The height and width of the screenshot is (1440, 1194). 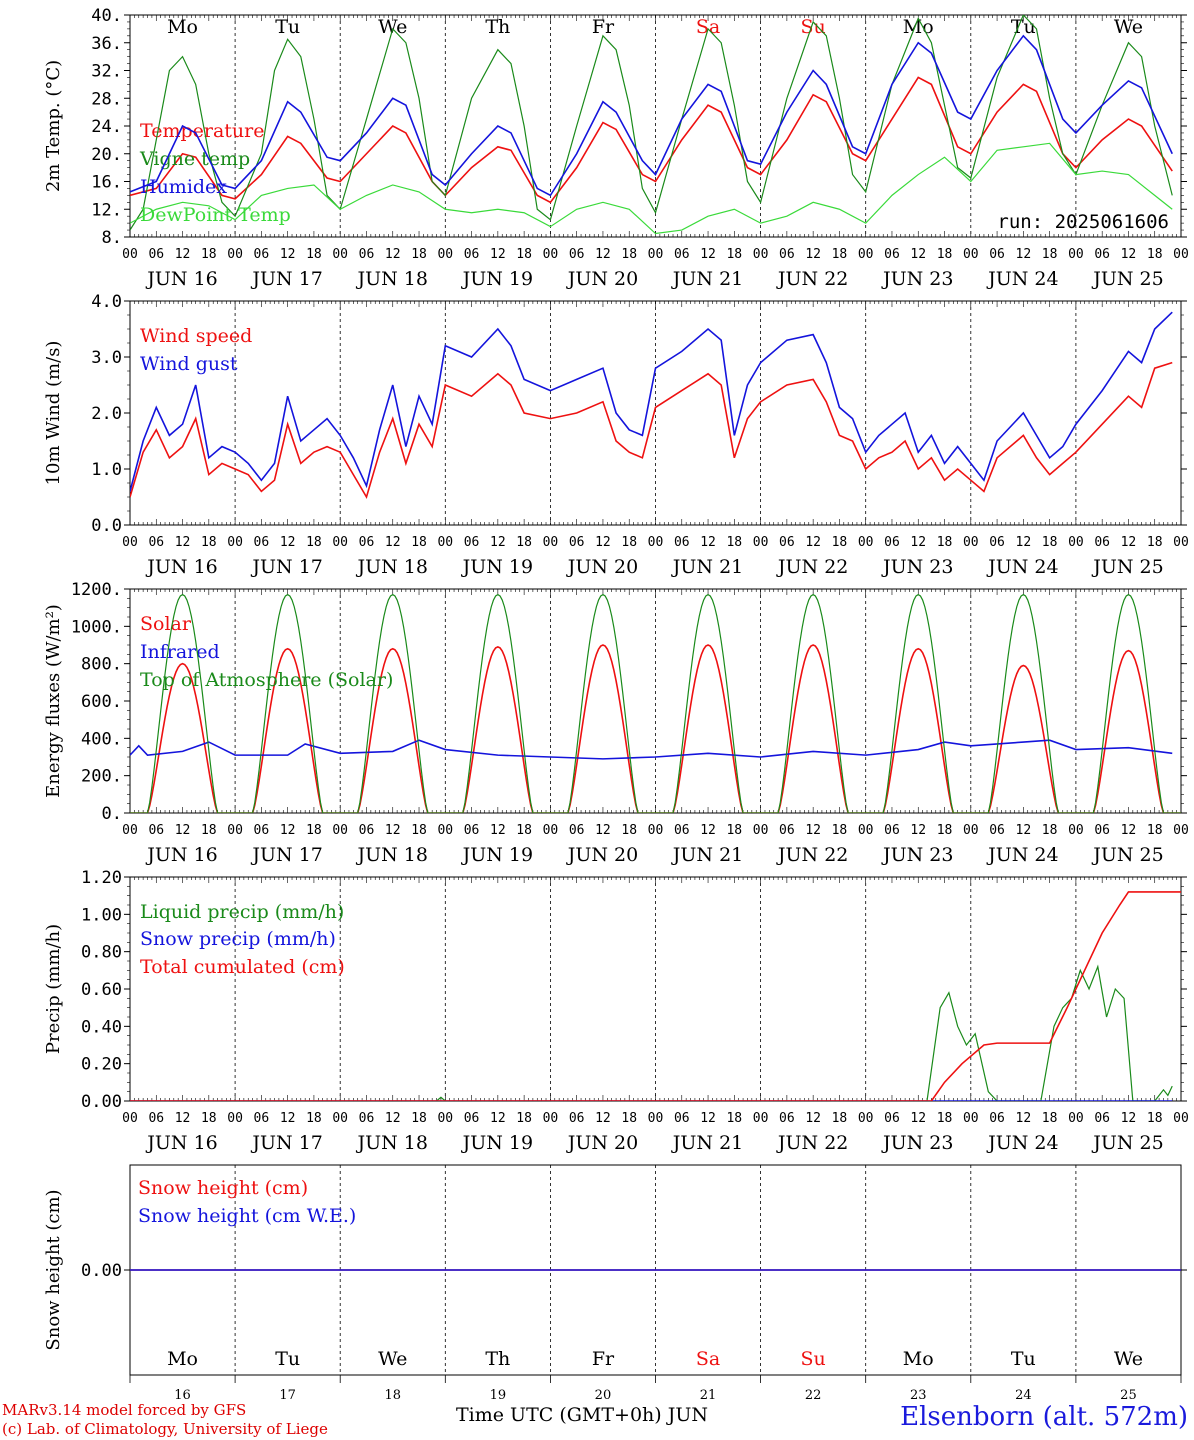 What do you see at coordinates (392, 855) in the screenshot?
I see `date-label: JUN 18` at bounding box center [392, 855].